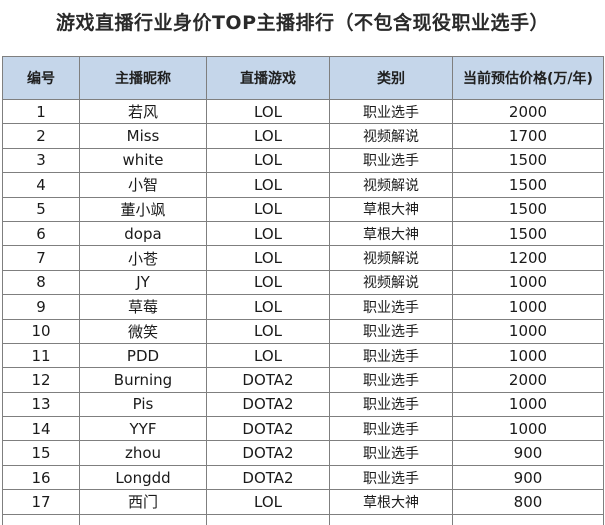 The image size is (605, 525). I want to click on table-row: 16 Longdd DOTA2 职业选手 900, so click(303, 477).